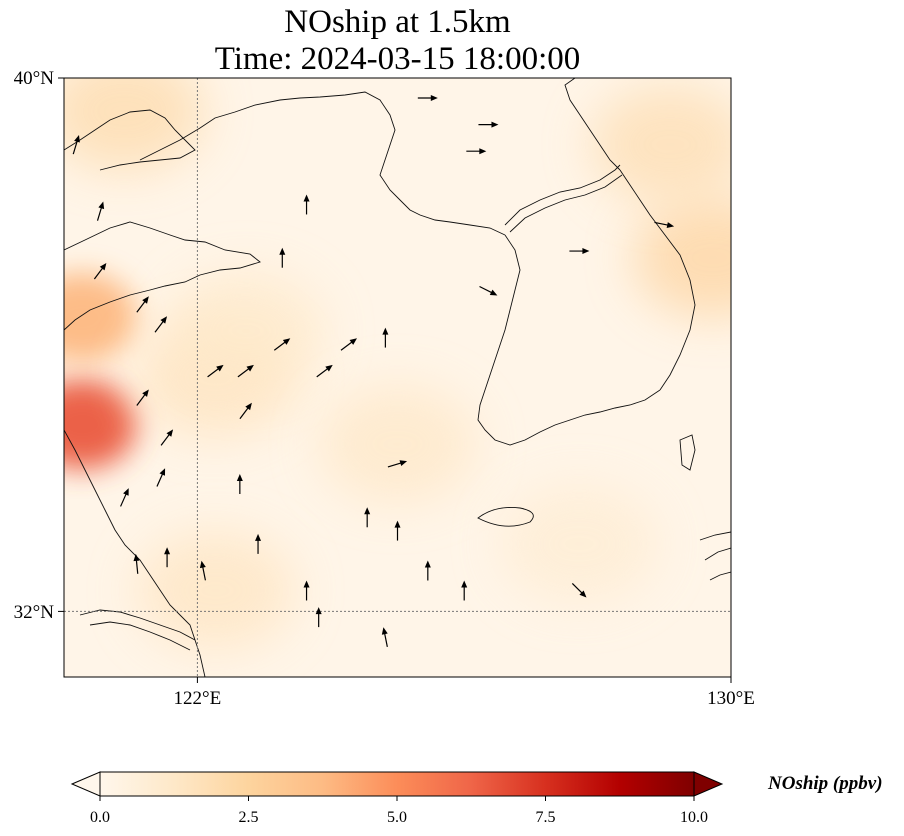 The width and height of the screenshot is (904, 836). Describe the element at coordinates (249, 817) in the screenshot. I see `colorbar-tick-label: 2.5` at that location.